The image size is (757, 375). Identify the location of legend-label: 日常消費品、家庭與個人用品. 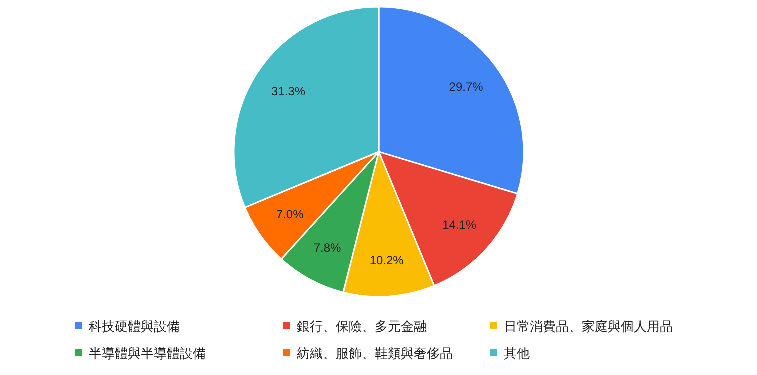
(588, 326).